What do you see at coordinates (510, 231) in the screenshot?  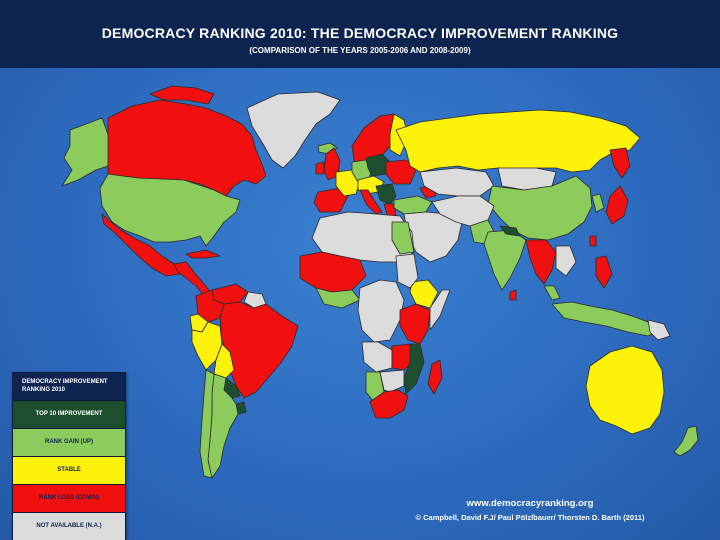 I see `region-nepal` at bounding box center [510, 231].